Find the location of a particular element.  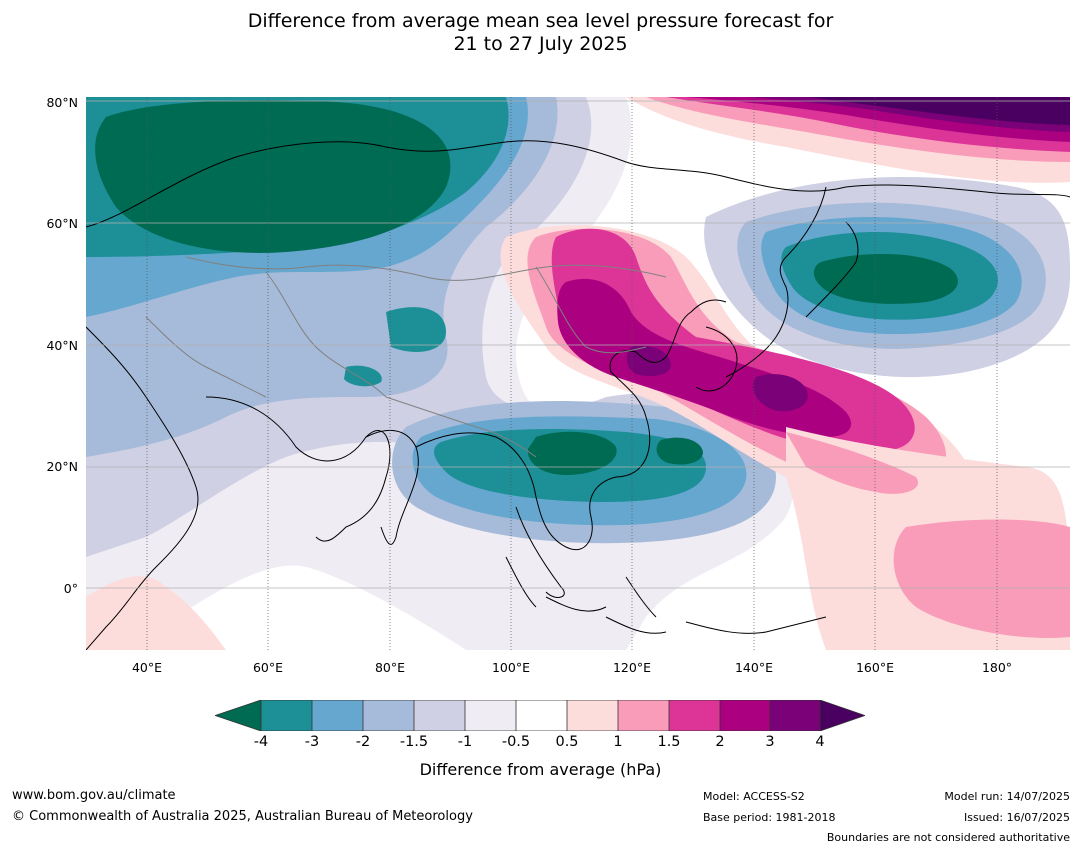

colorbar-extend-low is located at coordinates (237, 715).